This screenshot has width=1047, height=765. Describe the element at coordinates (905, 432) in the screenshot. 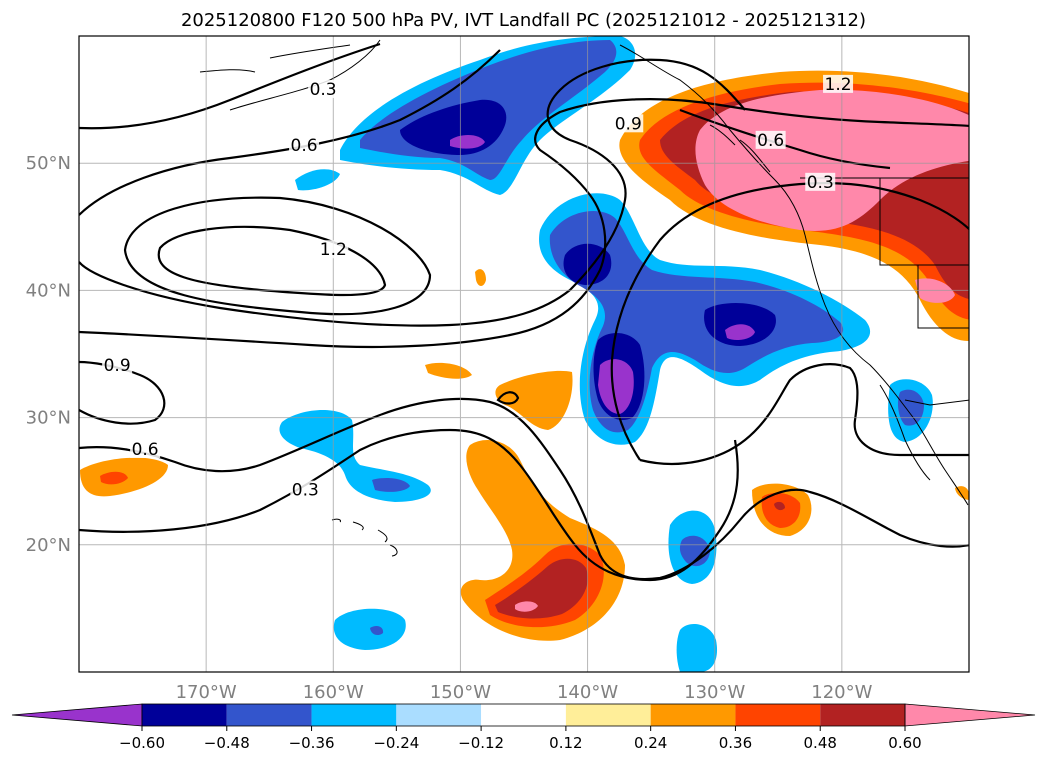

I see `coast-baja` at that location.